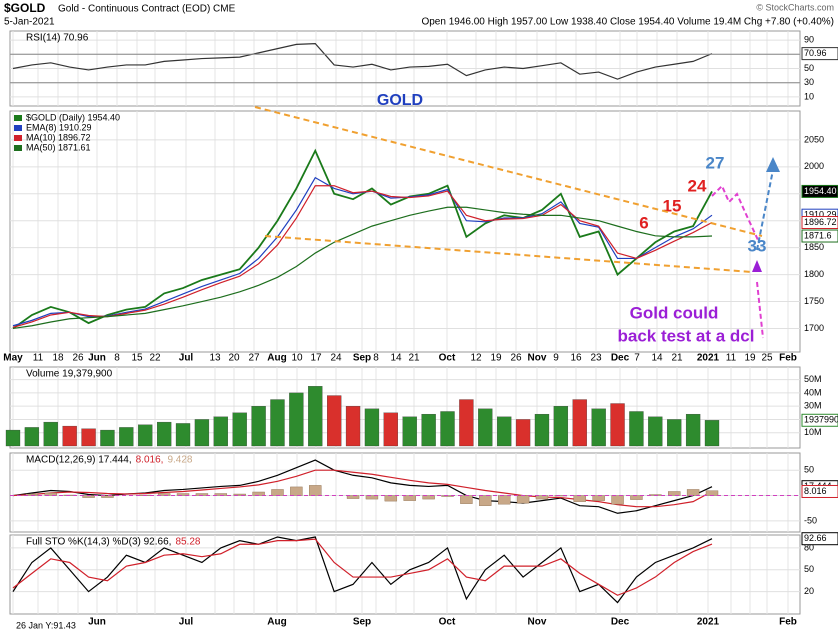 The height and width of the screenshot is (632, 838). Describe the element at coordinates (58, 358) in the screenshot. I see `x-tick-label: 18` at that location.